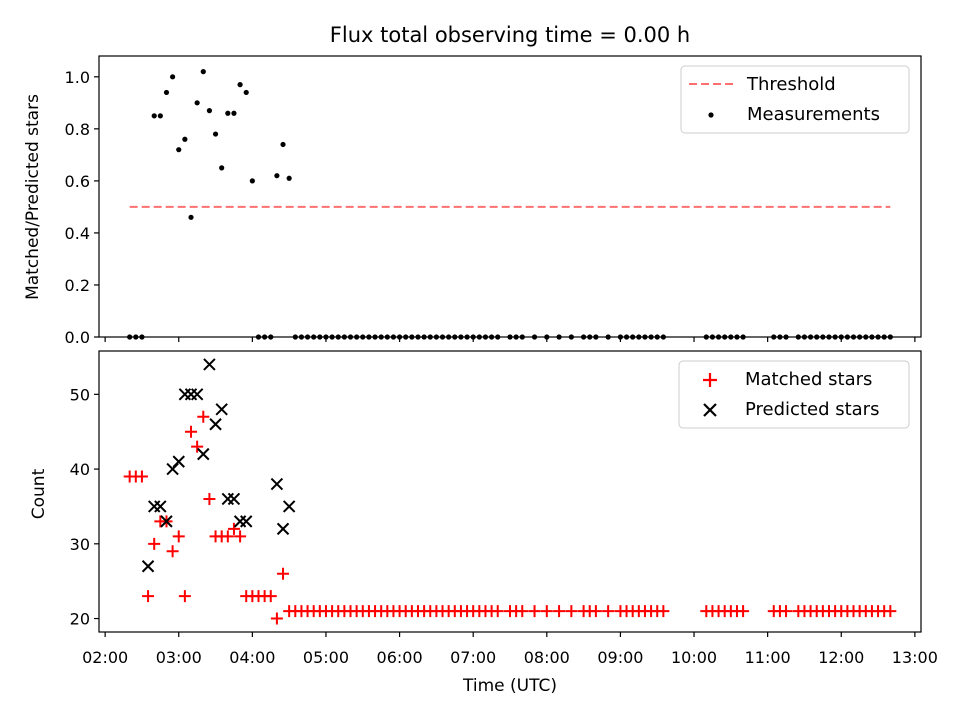 The width and height of the screenshot is (960, 720). I want to click on x-tick-label: 09:00, so click(620, 657).